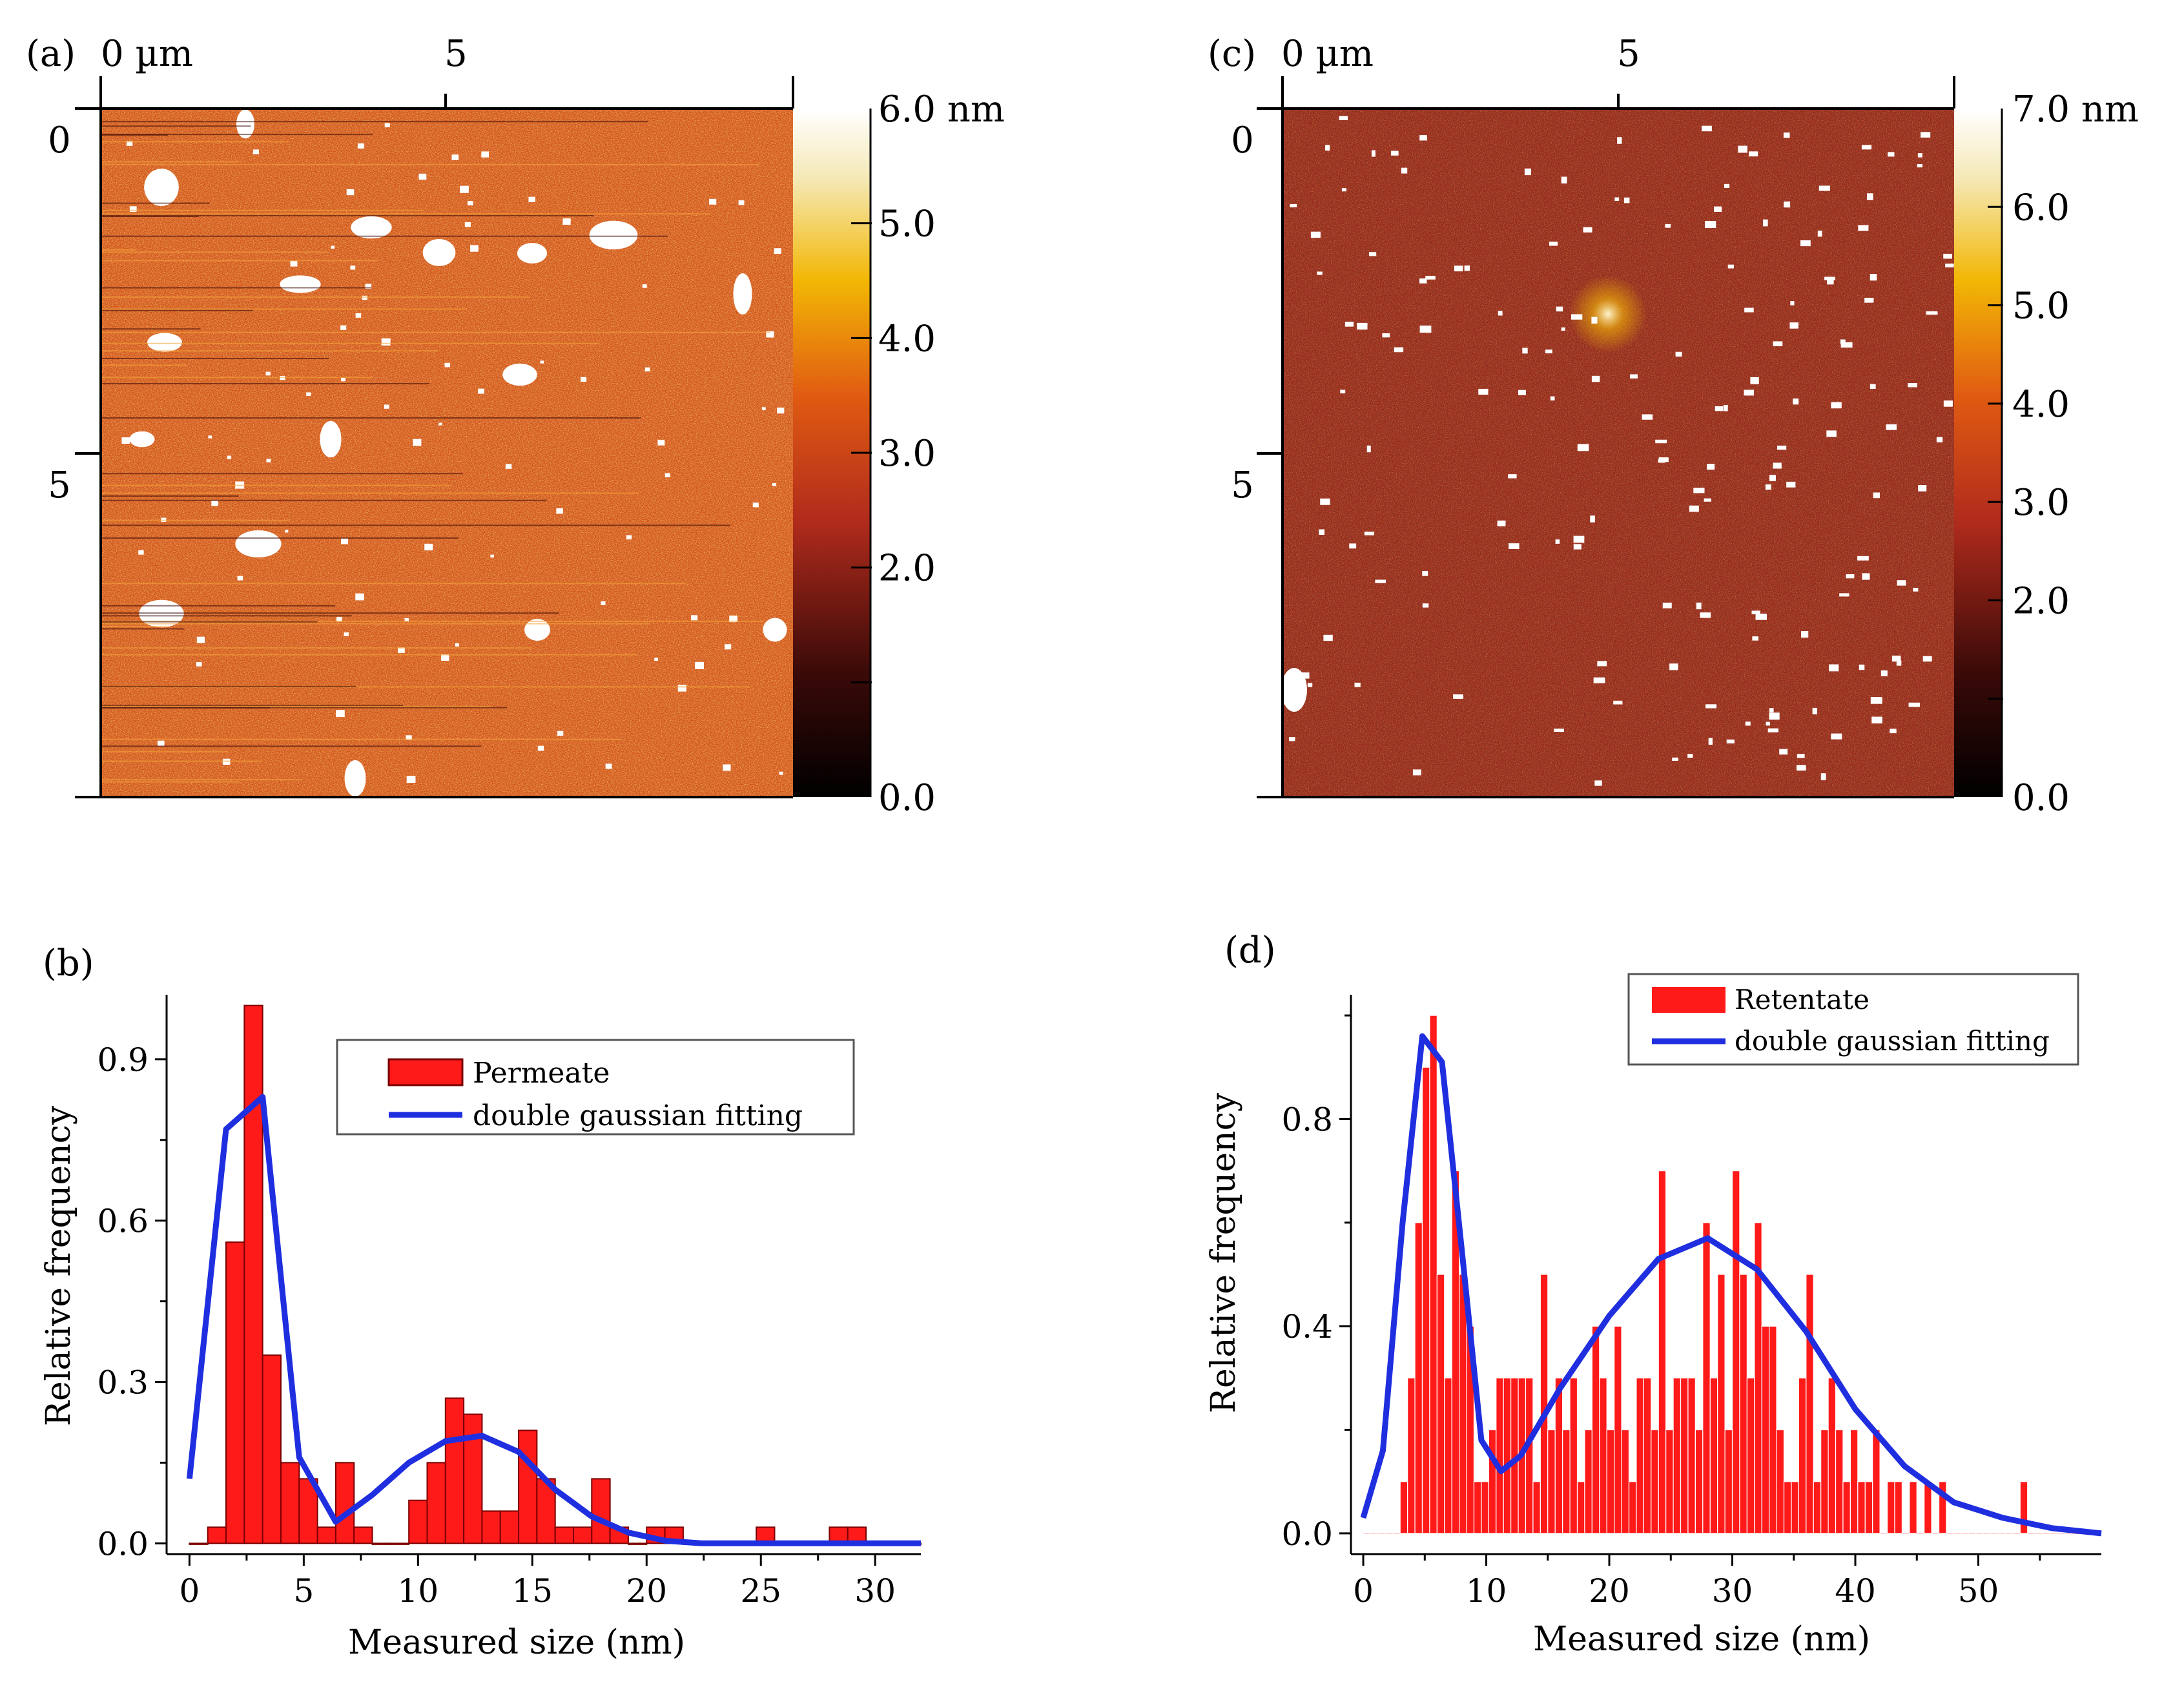 Image resolution: width=2184 pixels, height=1682 pixels. What do you see at coordinates (51, 54) in the screenshot?
I see `panel-a-label: (a)` at bounding box center [51, 54].